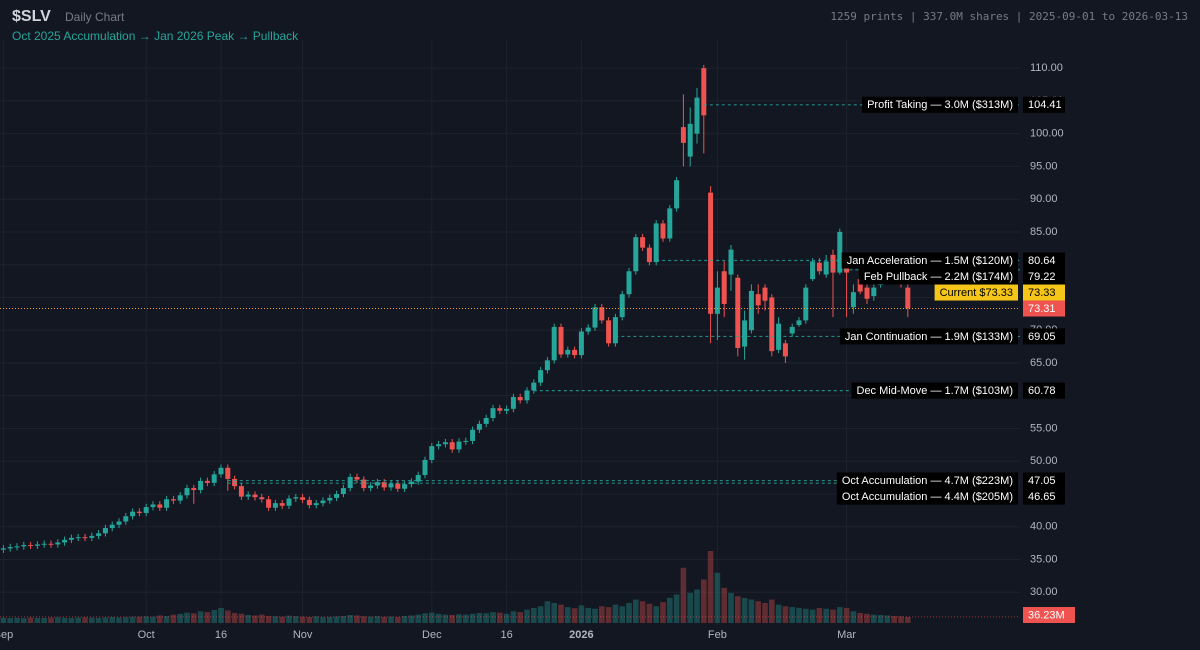  Describe the element at coordinates (31, 16) in the screenshot. I see `chart-title: $SLV` at that location.